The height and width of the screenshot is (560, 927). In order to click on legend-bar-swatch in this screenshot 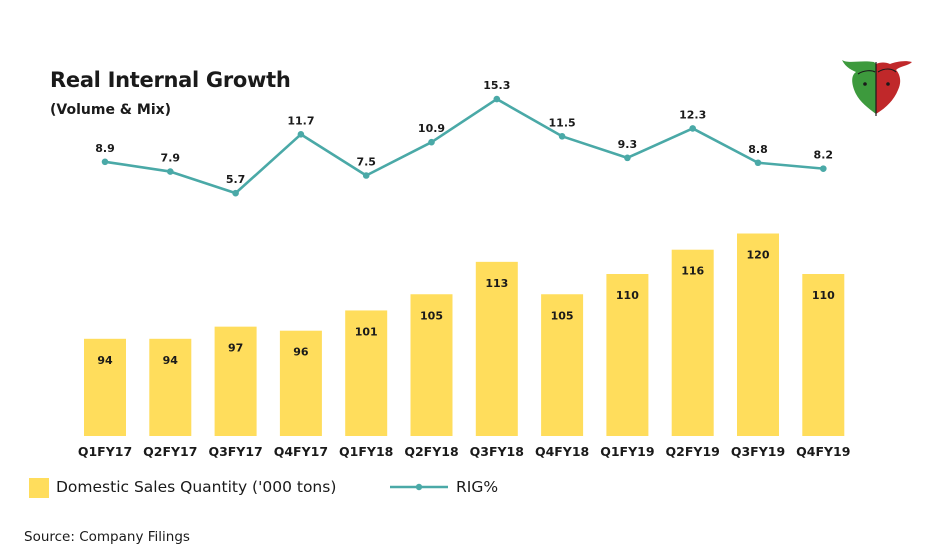, I will do `click(39, 488)`.